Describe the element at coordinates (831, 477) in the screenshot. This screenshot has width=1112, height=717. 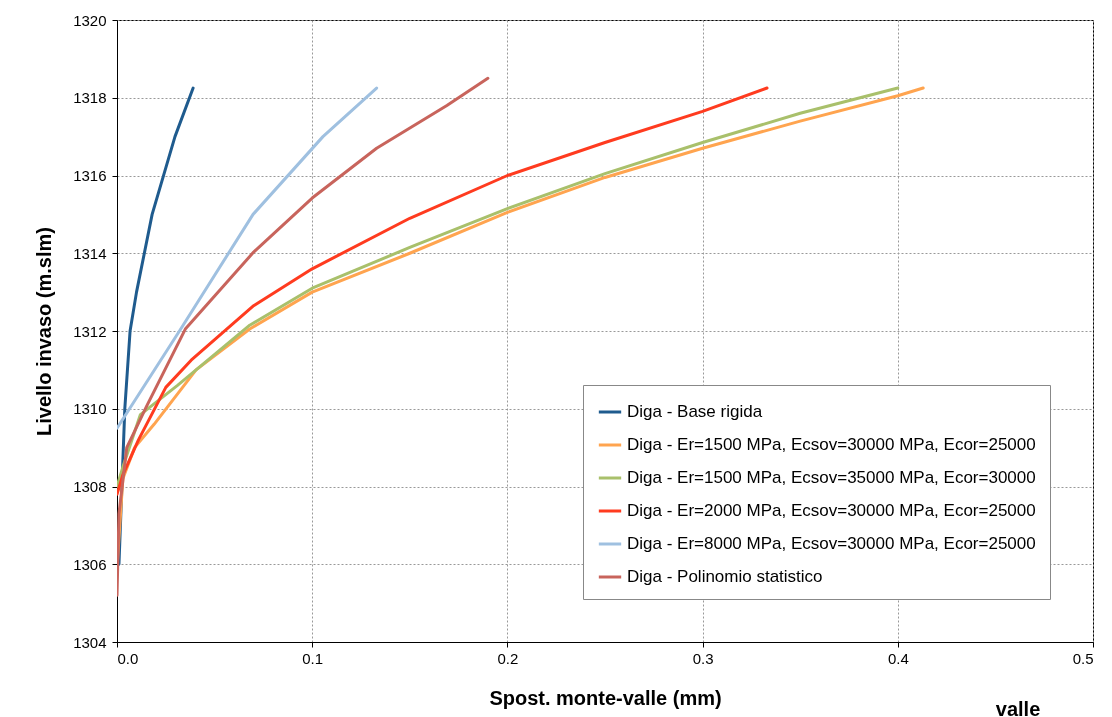
I see `legend-label: Diga - Er=1500 MPa, Ecsov=35000 MPa, Ecor=30000` at that location.